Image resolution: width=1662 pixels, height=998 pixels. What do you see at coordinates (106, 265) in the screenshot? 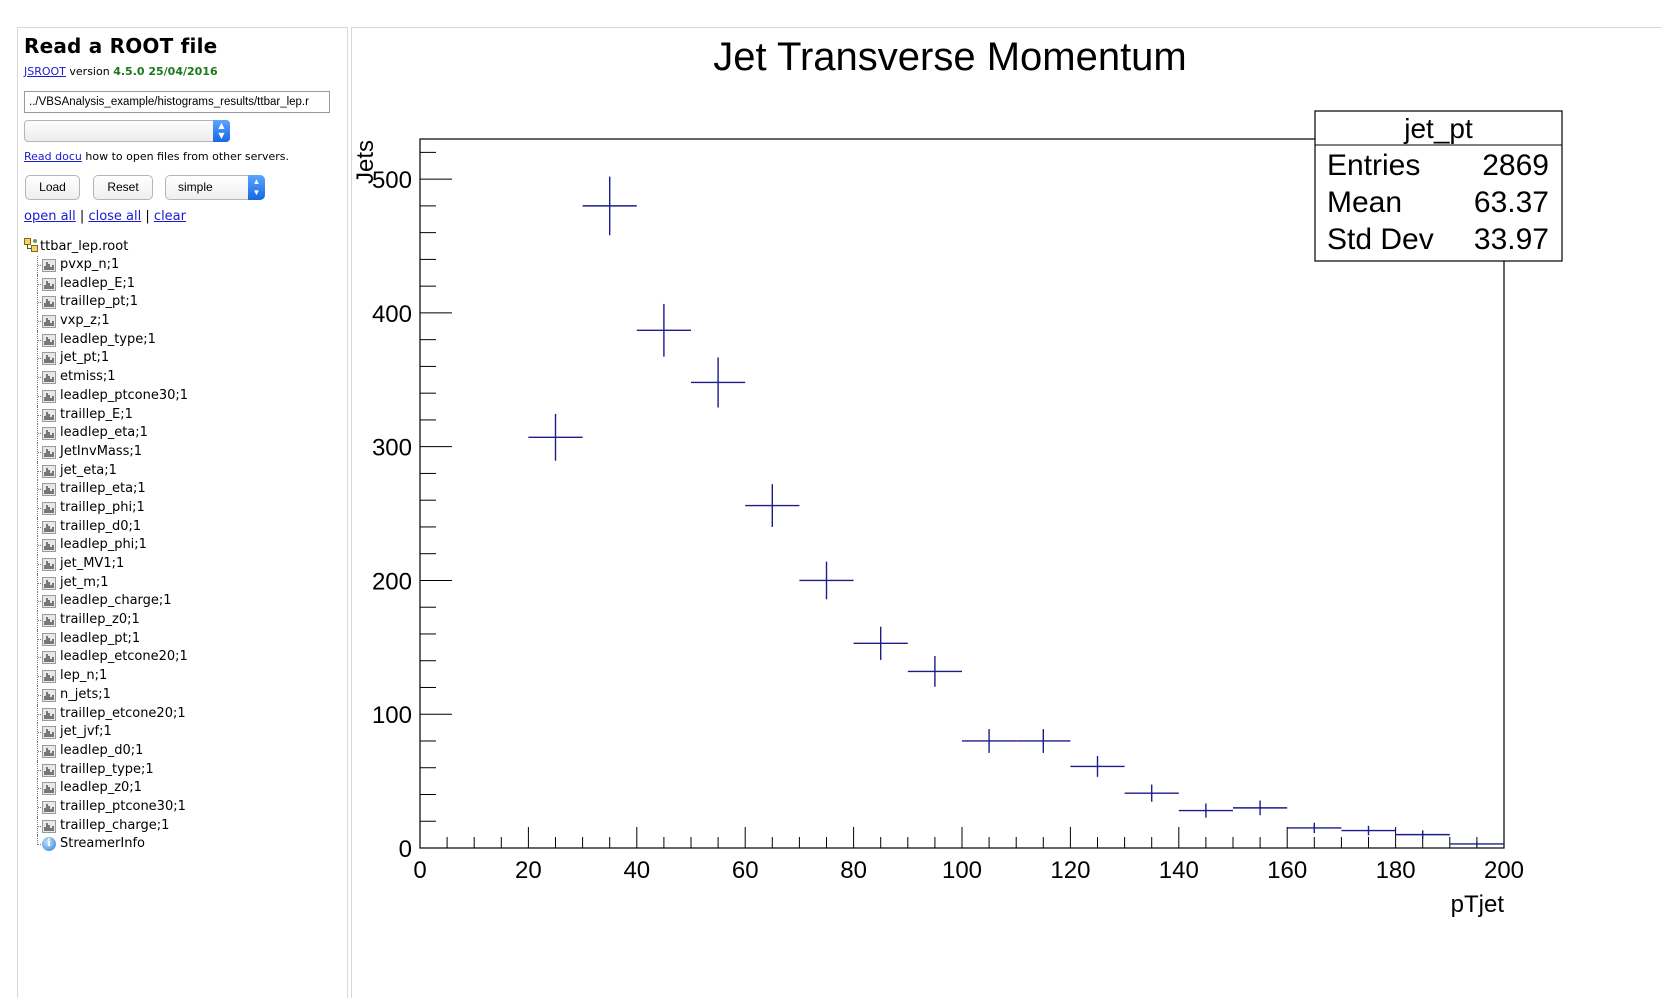
I see `tree-item: pvxp_n;1` at bounding box center [106, 265].